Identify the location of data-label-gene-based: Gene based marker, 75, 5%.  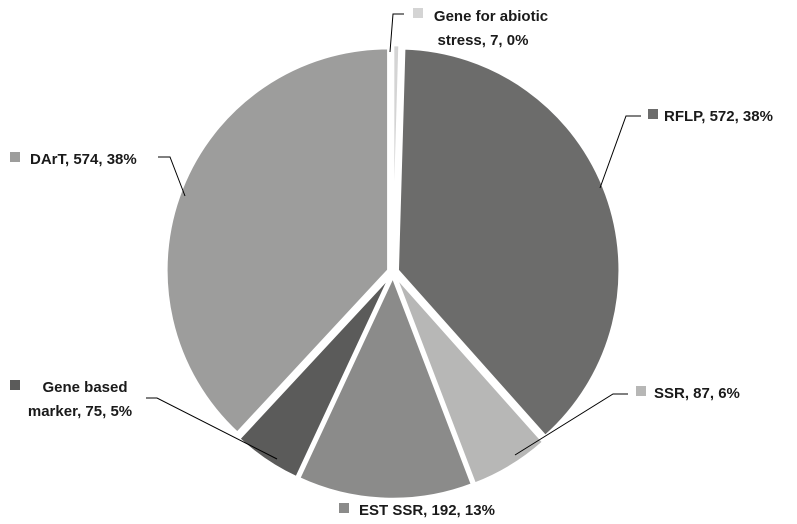
(71, 399).